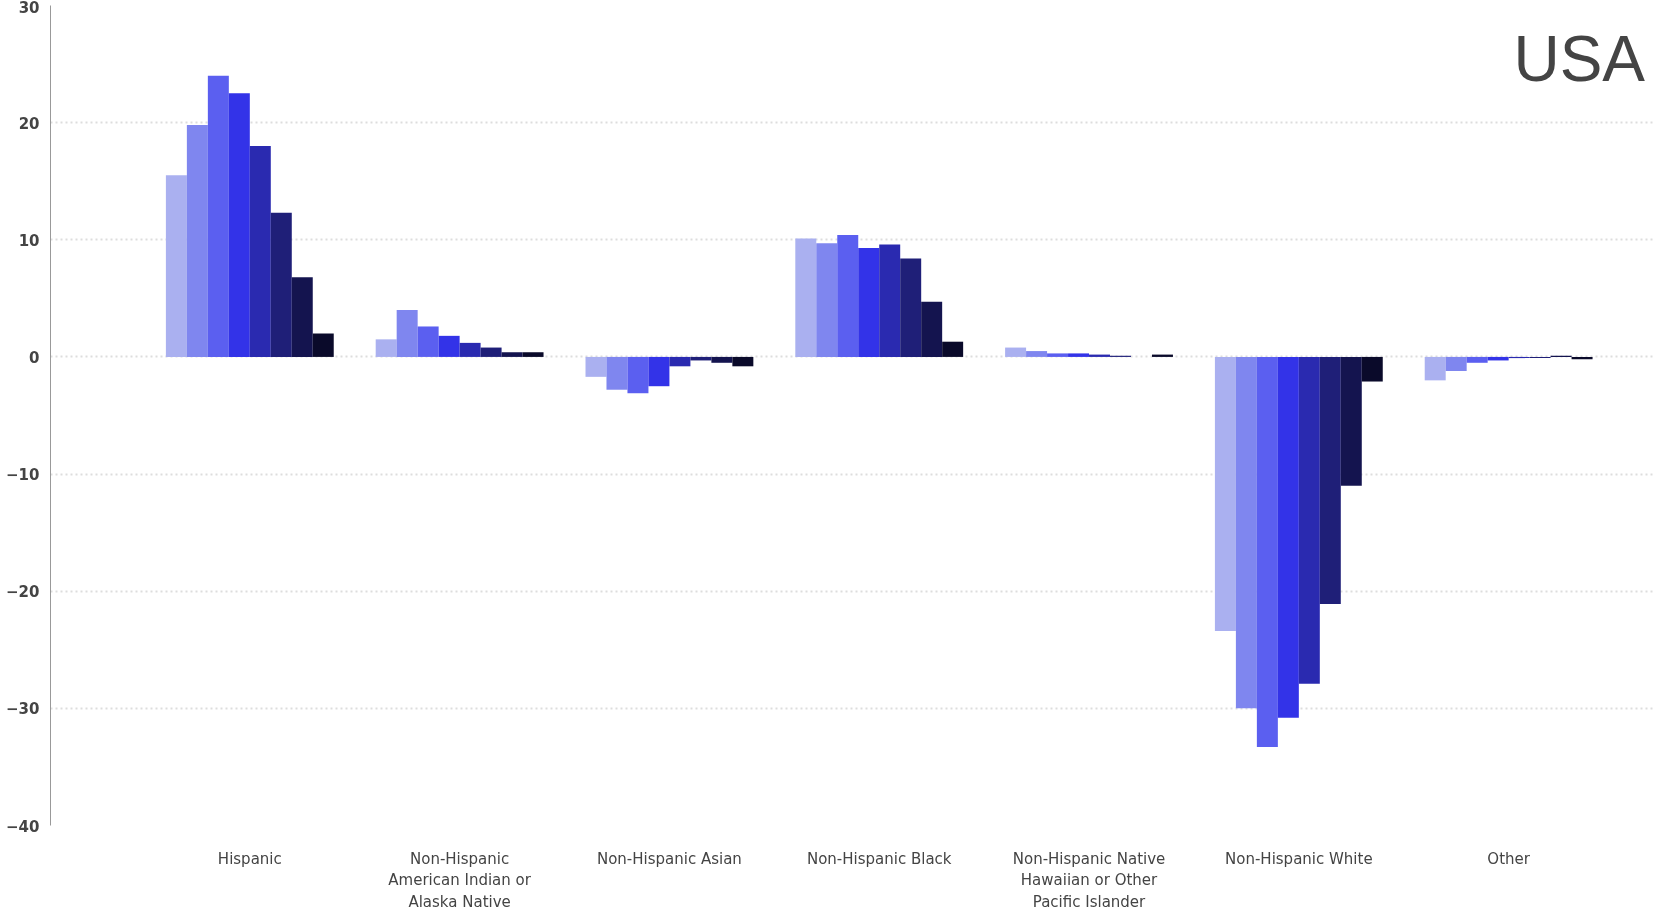 Image resolution: width=1667 pixels, height=922 pixels. Describe the element at coordinates (1089, 880) in the screenshot. I see `x-tick-label: Non-Hispanic Native Hawaiian or Other Pacific Islander` at that location.